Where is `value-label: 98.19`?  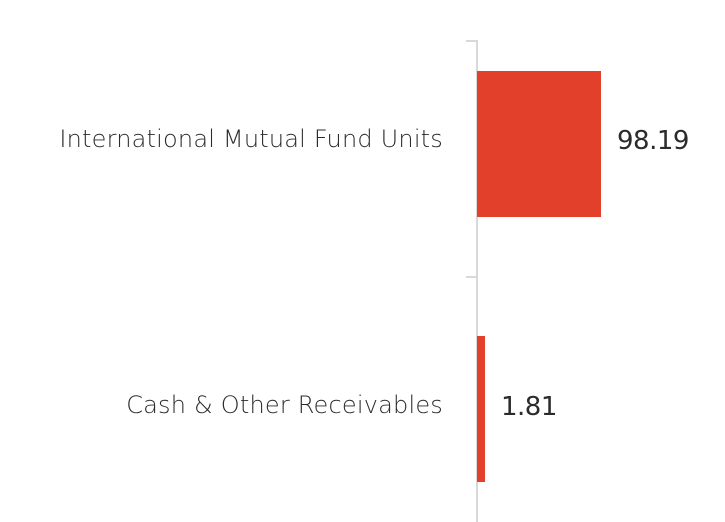
value-label: 98.19 is located at coordinates (653, 141).